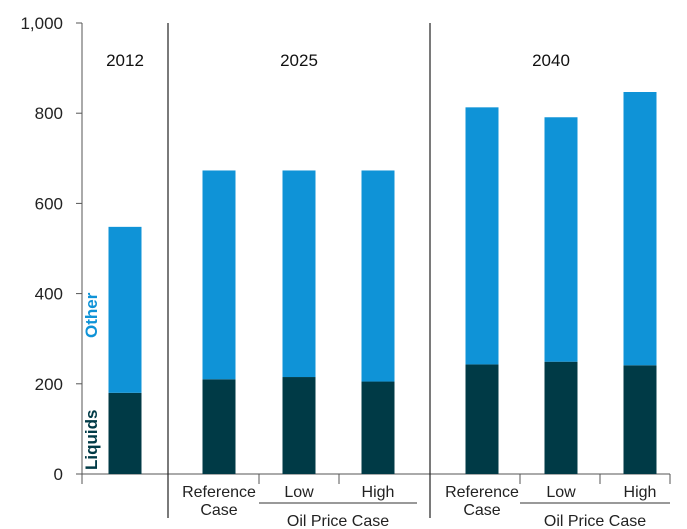 The height and width of the screenshot is (529, 687). What do you see at coordinates (58, 474) in the screenshot?
I see `y-tick-label: 0` at bounding box center [58, 474].